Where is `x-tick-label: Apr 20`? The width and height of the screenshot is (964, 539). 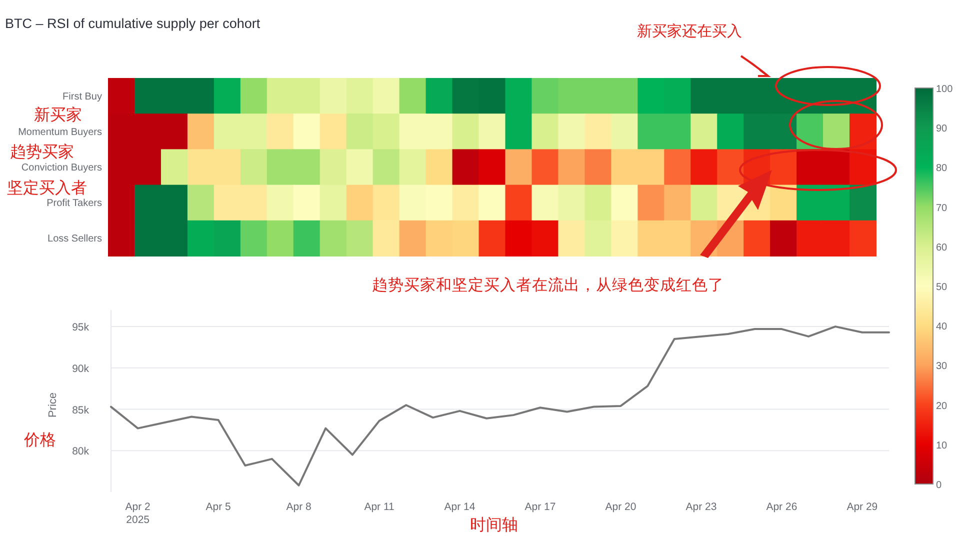
x-tick-label: Apr 20 is located at coordinates (620, 507).